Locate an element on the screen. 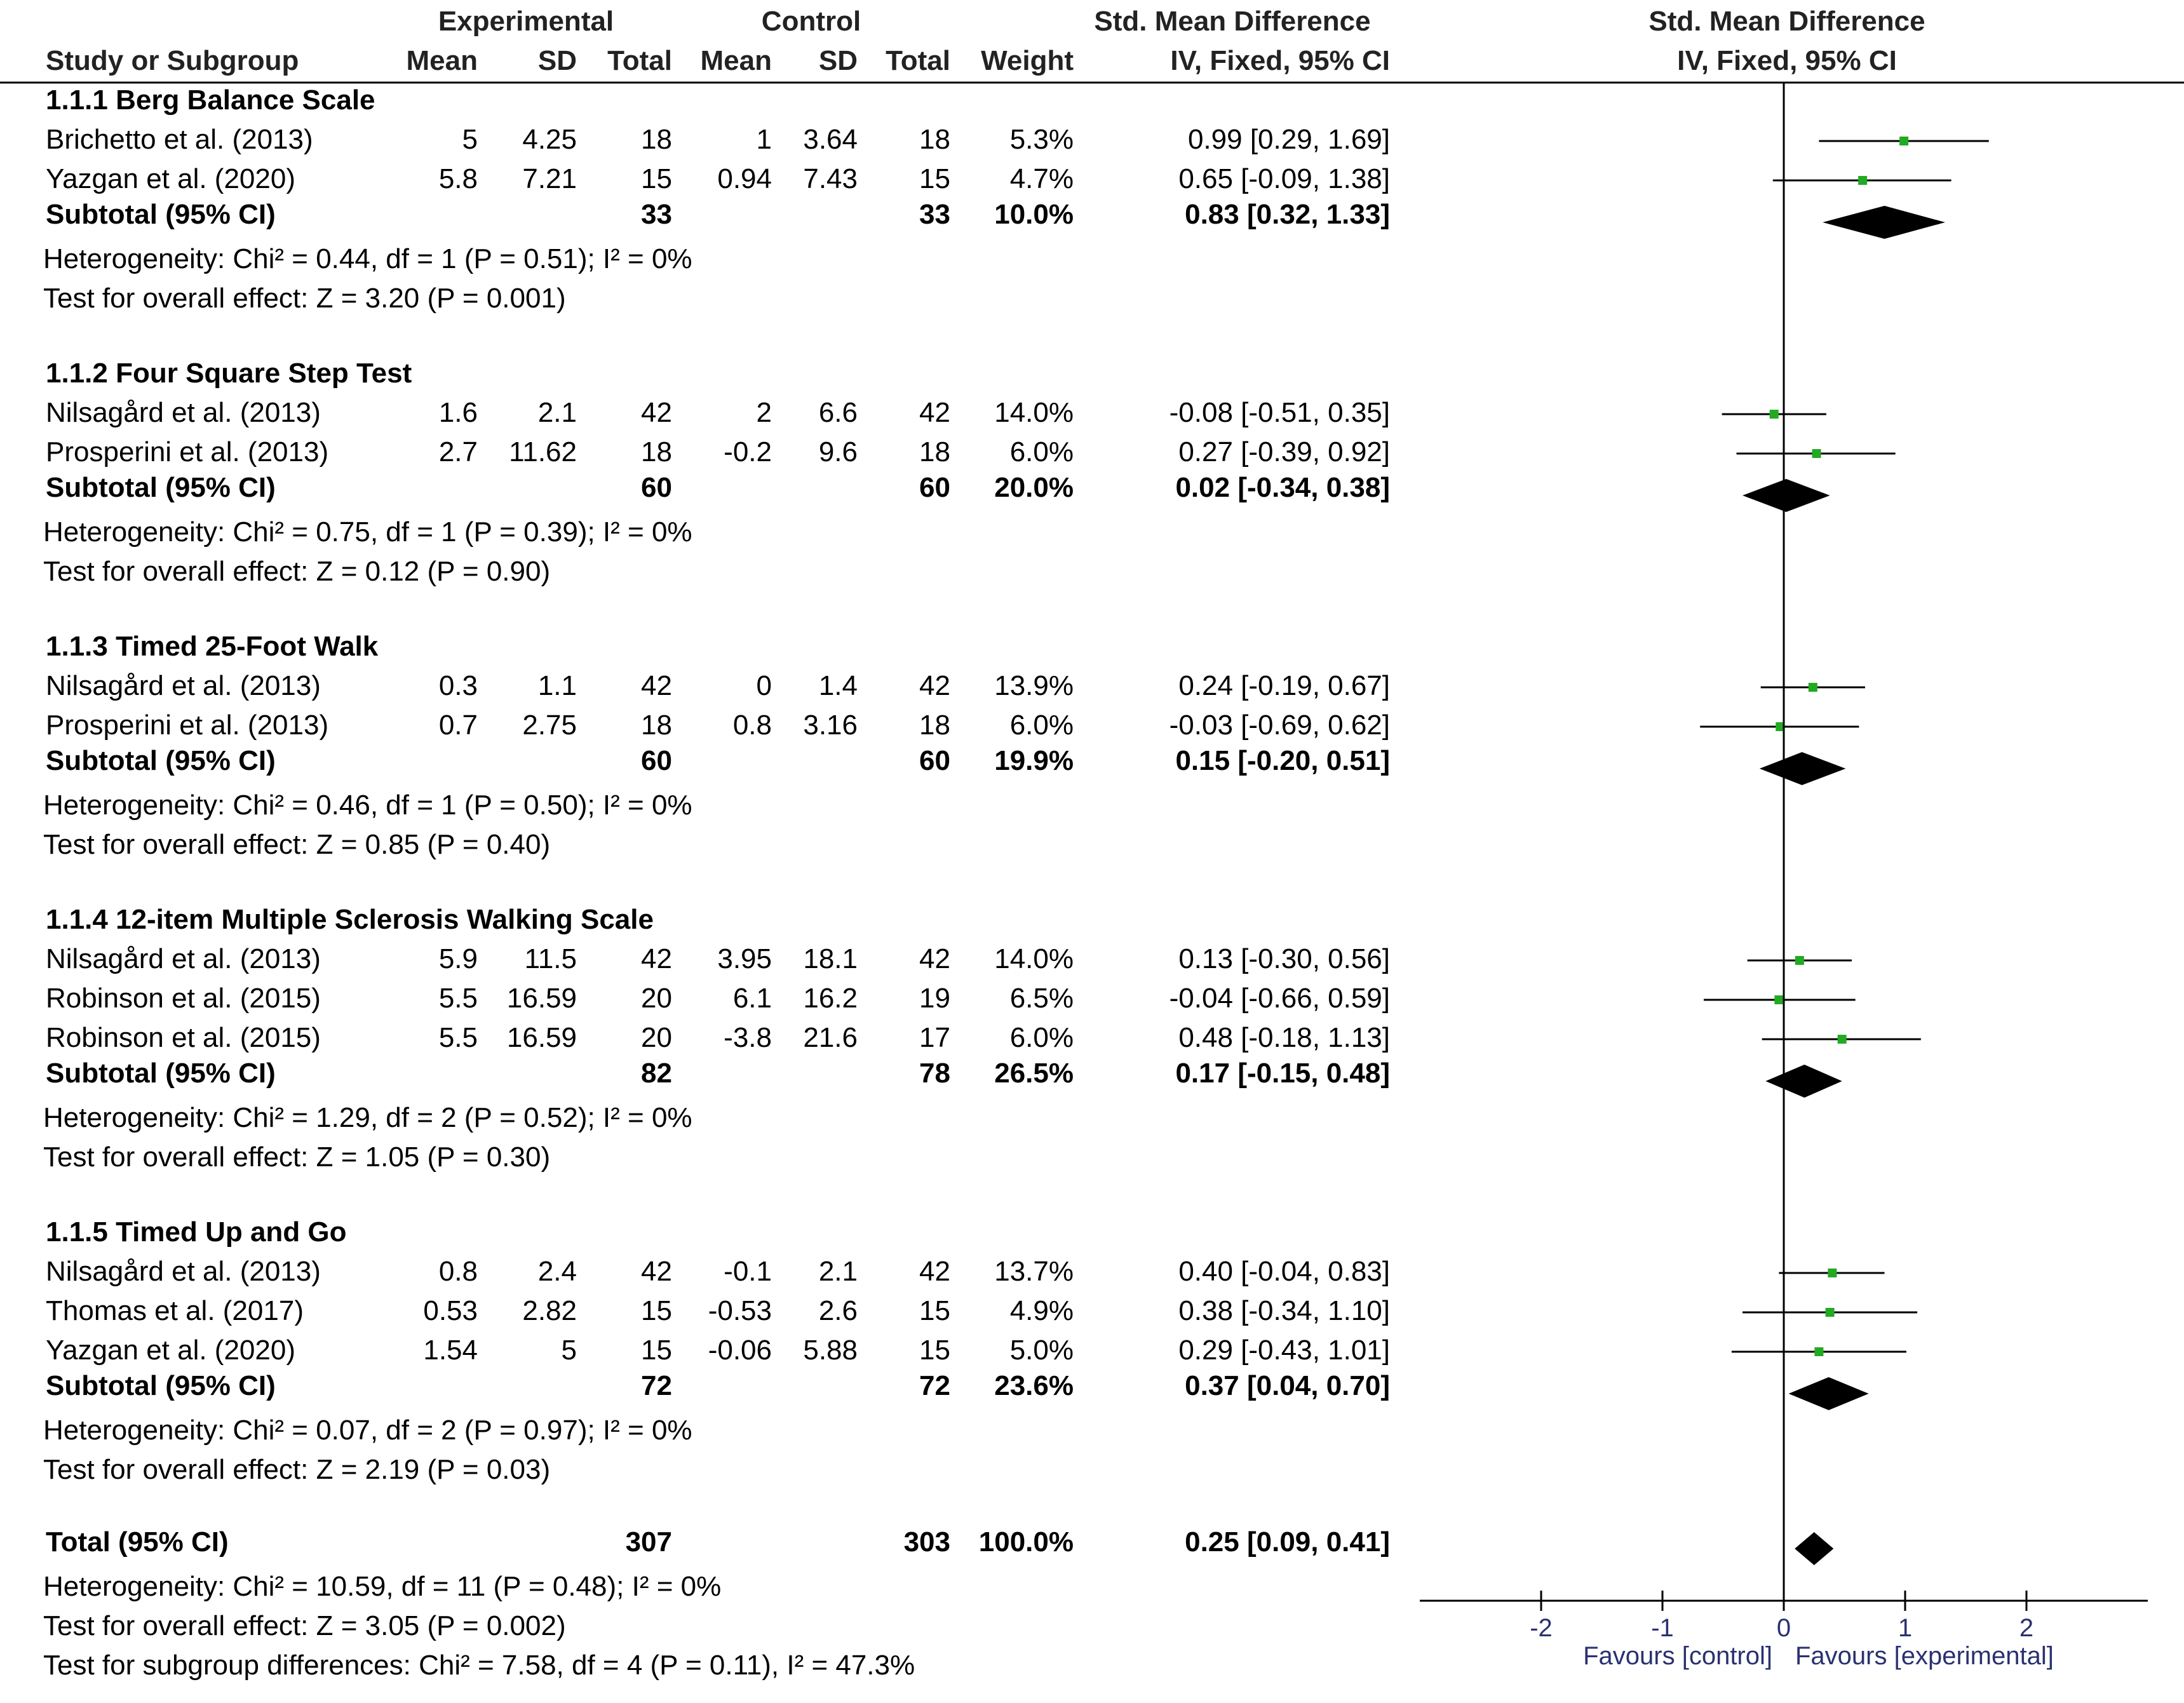 The width and height of the screenshot is (2184, 1703). total-exp-n: 307 is located at coordinates (649, 1542).